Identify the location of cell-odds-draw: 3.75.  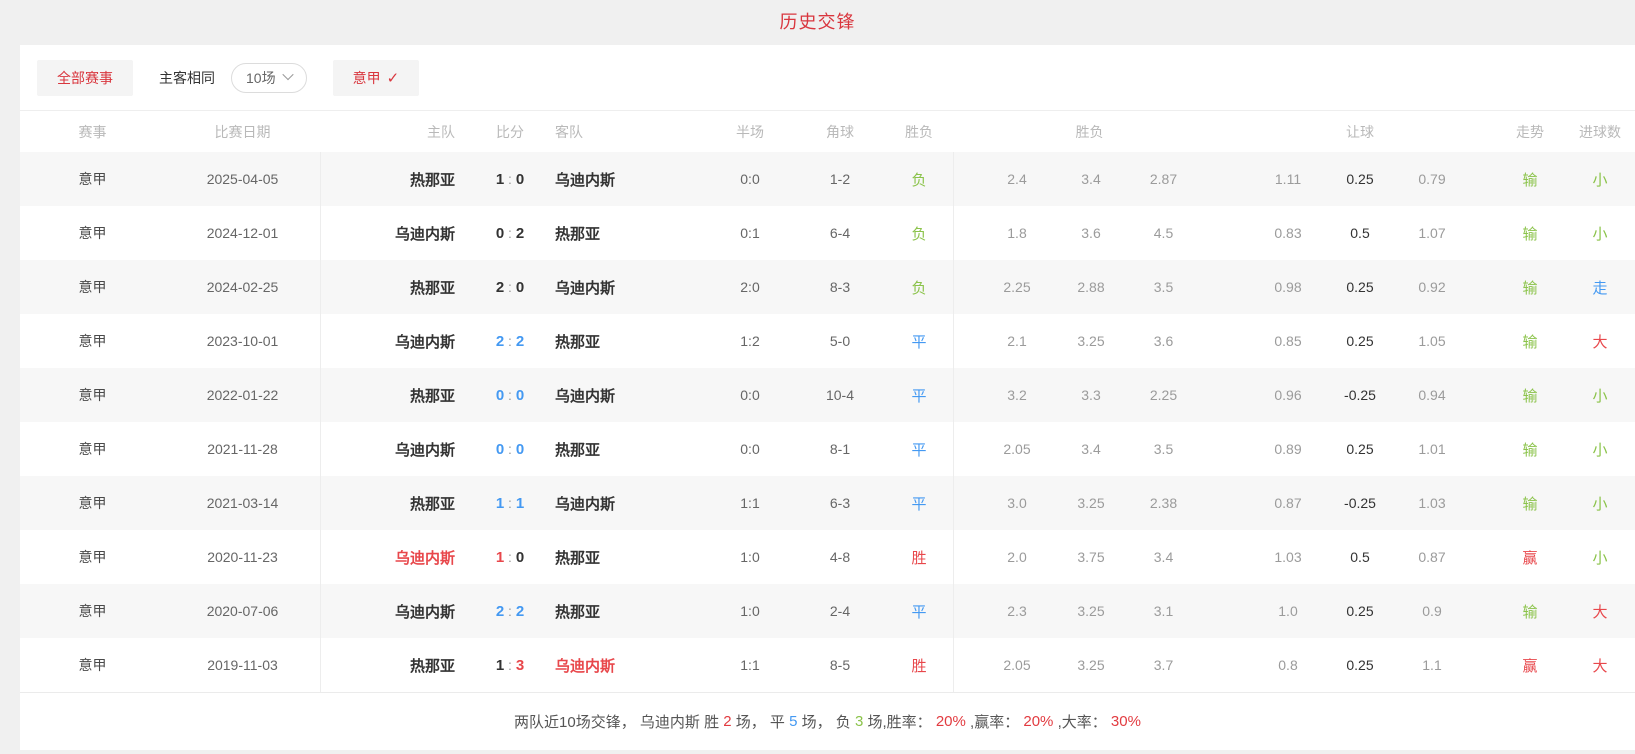
(1091, 557).